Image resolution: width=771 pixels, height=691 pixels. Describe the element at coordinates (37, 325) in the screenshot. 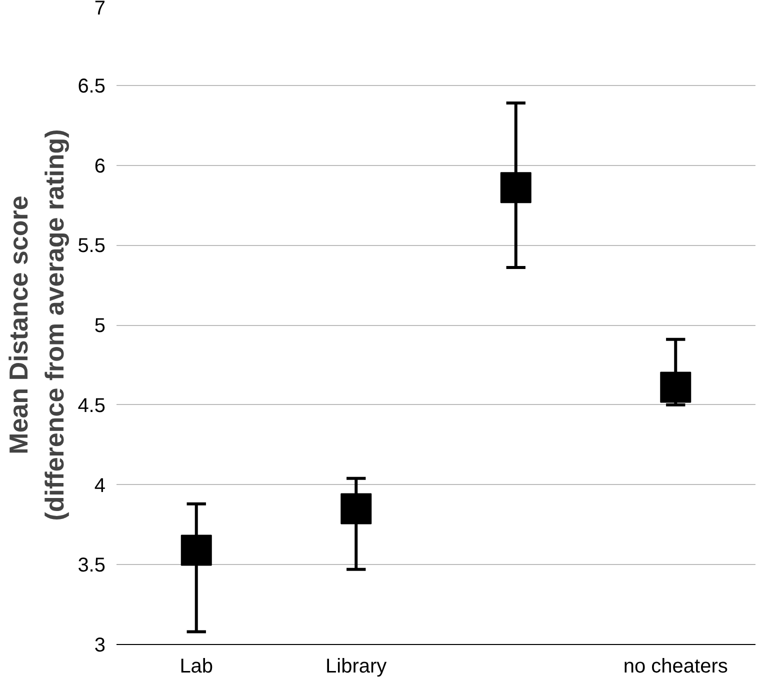

I see `y-axis-title: Mean Distance score (difference from average rating)` at that location.